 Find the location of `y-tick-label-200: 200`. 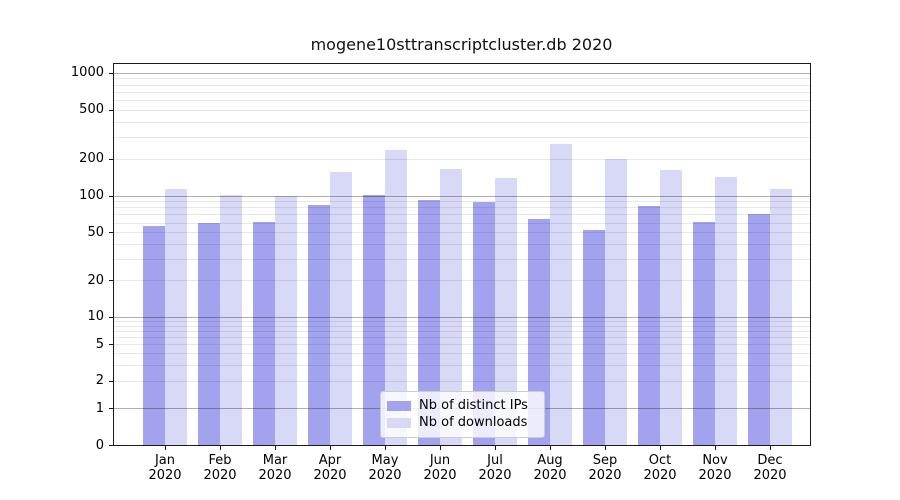

y-tick-label-200: 200 is located at coordinates (91, 158).